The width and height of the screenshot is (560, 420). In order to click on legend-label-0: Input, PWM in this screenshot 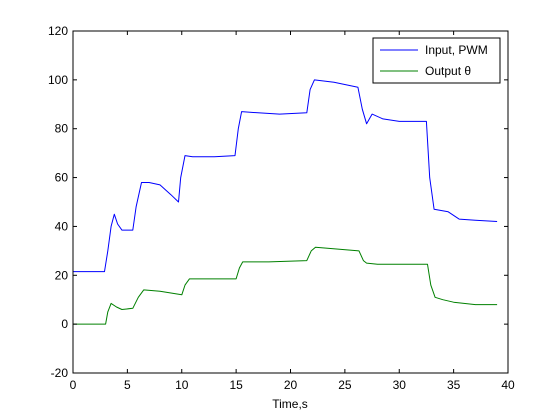, I will do `click(456, 50)`.